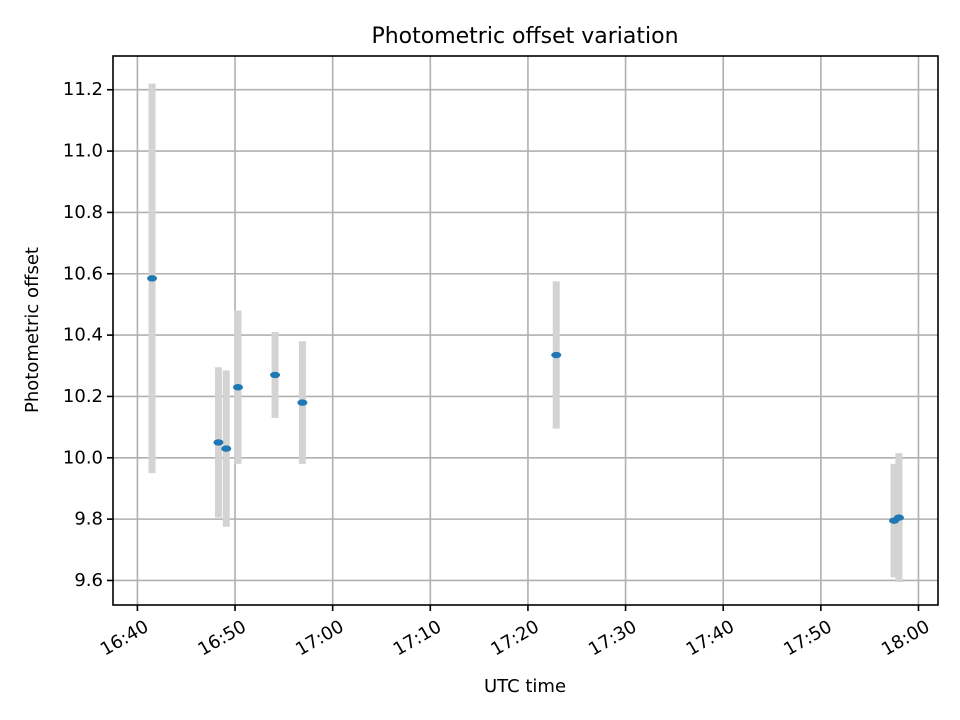 Image resolution: width=960 pixels, height=720 pixels. Describe the element at coordinates (83, 396) in the screenshot. I see `y-tick-label: 10.2` at that location.